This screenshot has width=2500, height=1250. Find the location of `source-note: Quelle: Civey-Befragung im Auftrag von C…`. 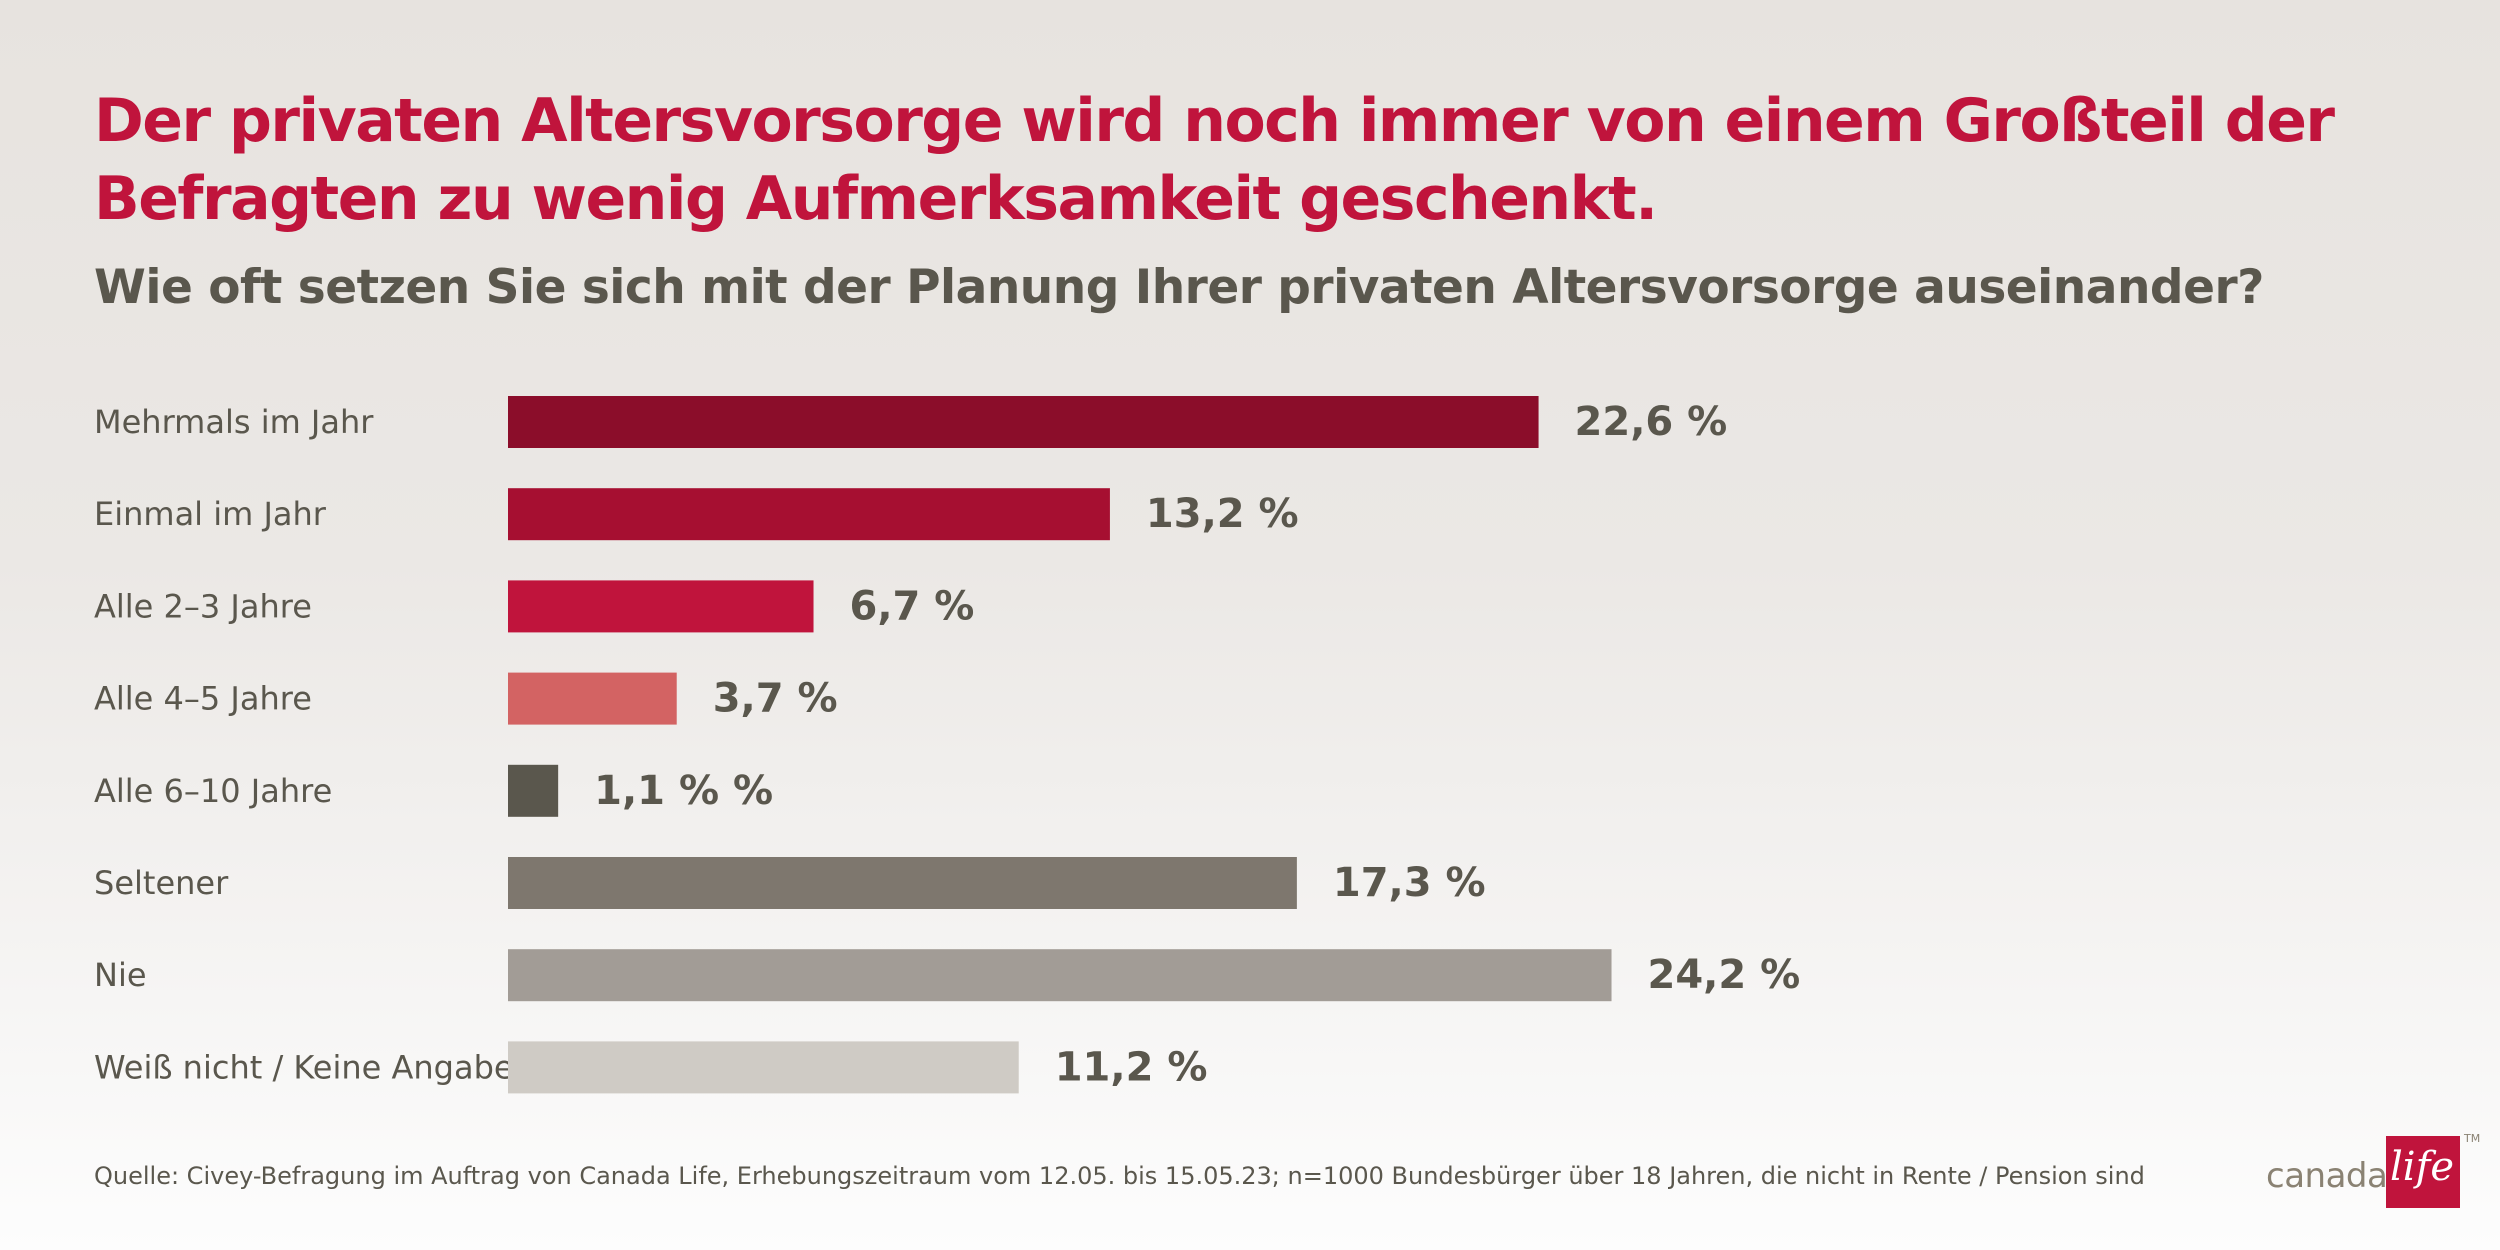

source-note: Quelle: Civey-Befragung im Auftrag von C… is located at coordinates (1119, 1176).